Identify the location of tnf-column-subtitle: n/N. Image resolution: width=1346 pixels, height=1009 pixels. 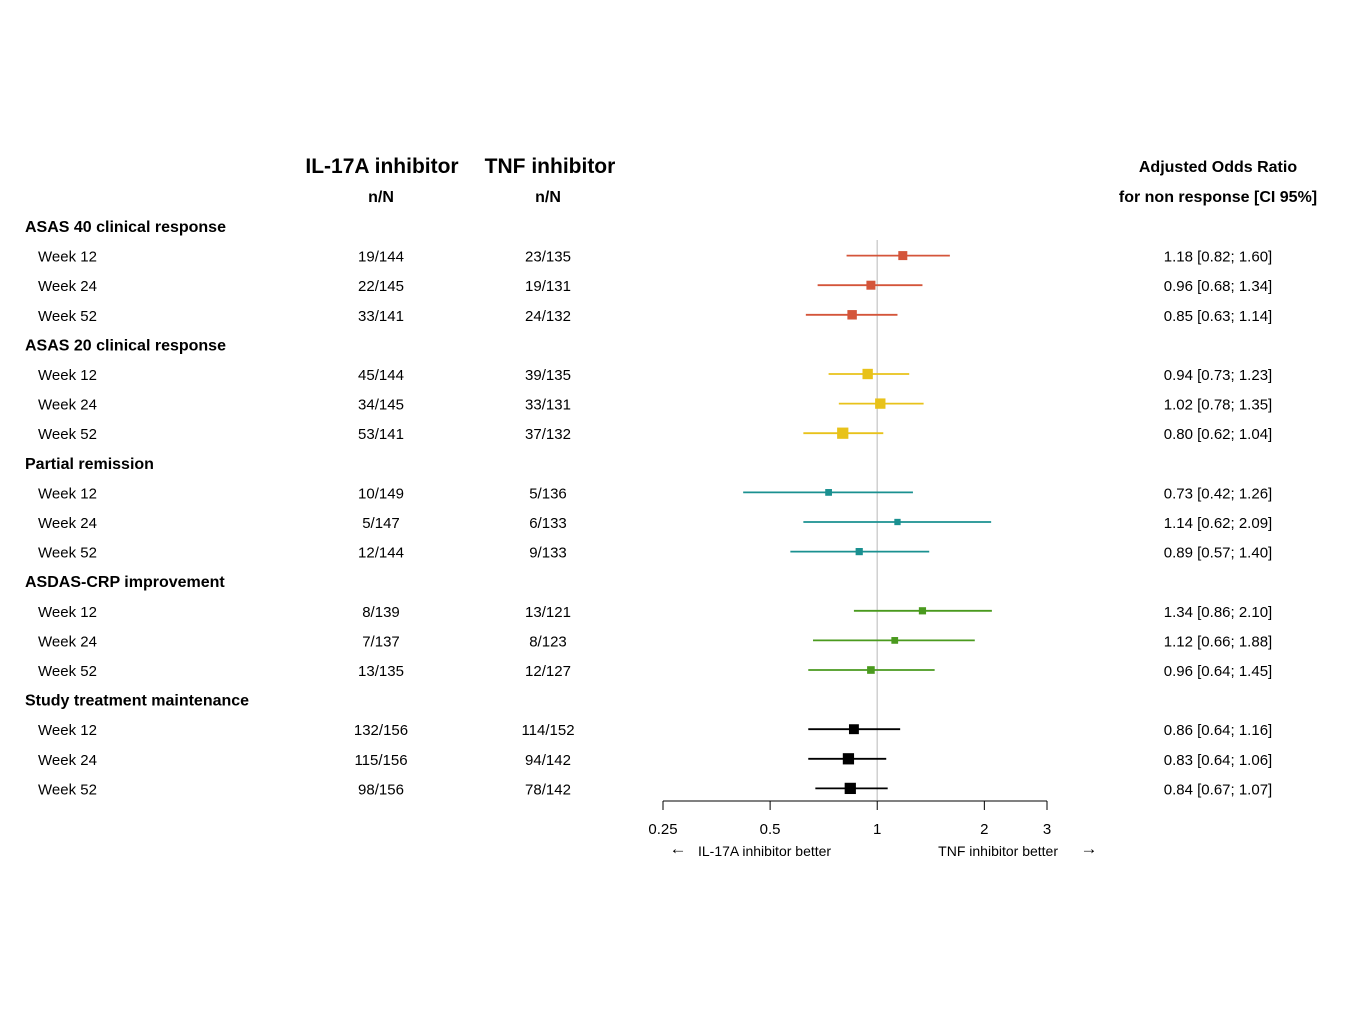
(548, 197).